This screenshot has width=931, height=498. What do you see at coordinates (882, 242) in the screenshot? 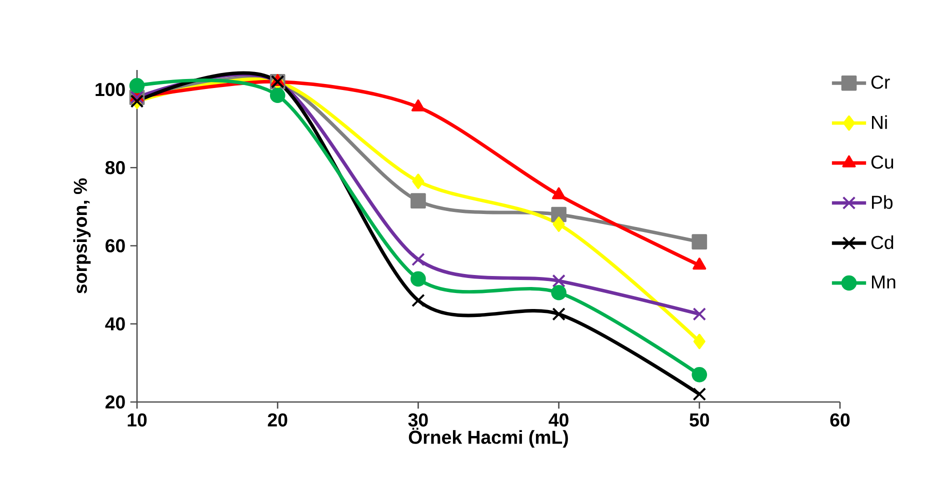
I see `legend-label: Cd` at bounding box center [882, 242].